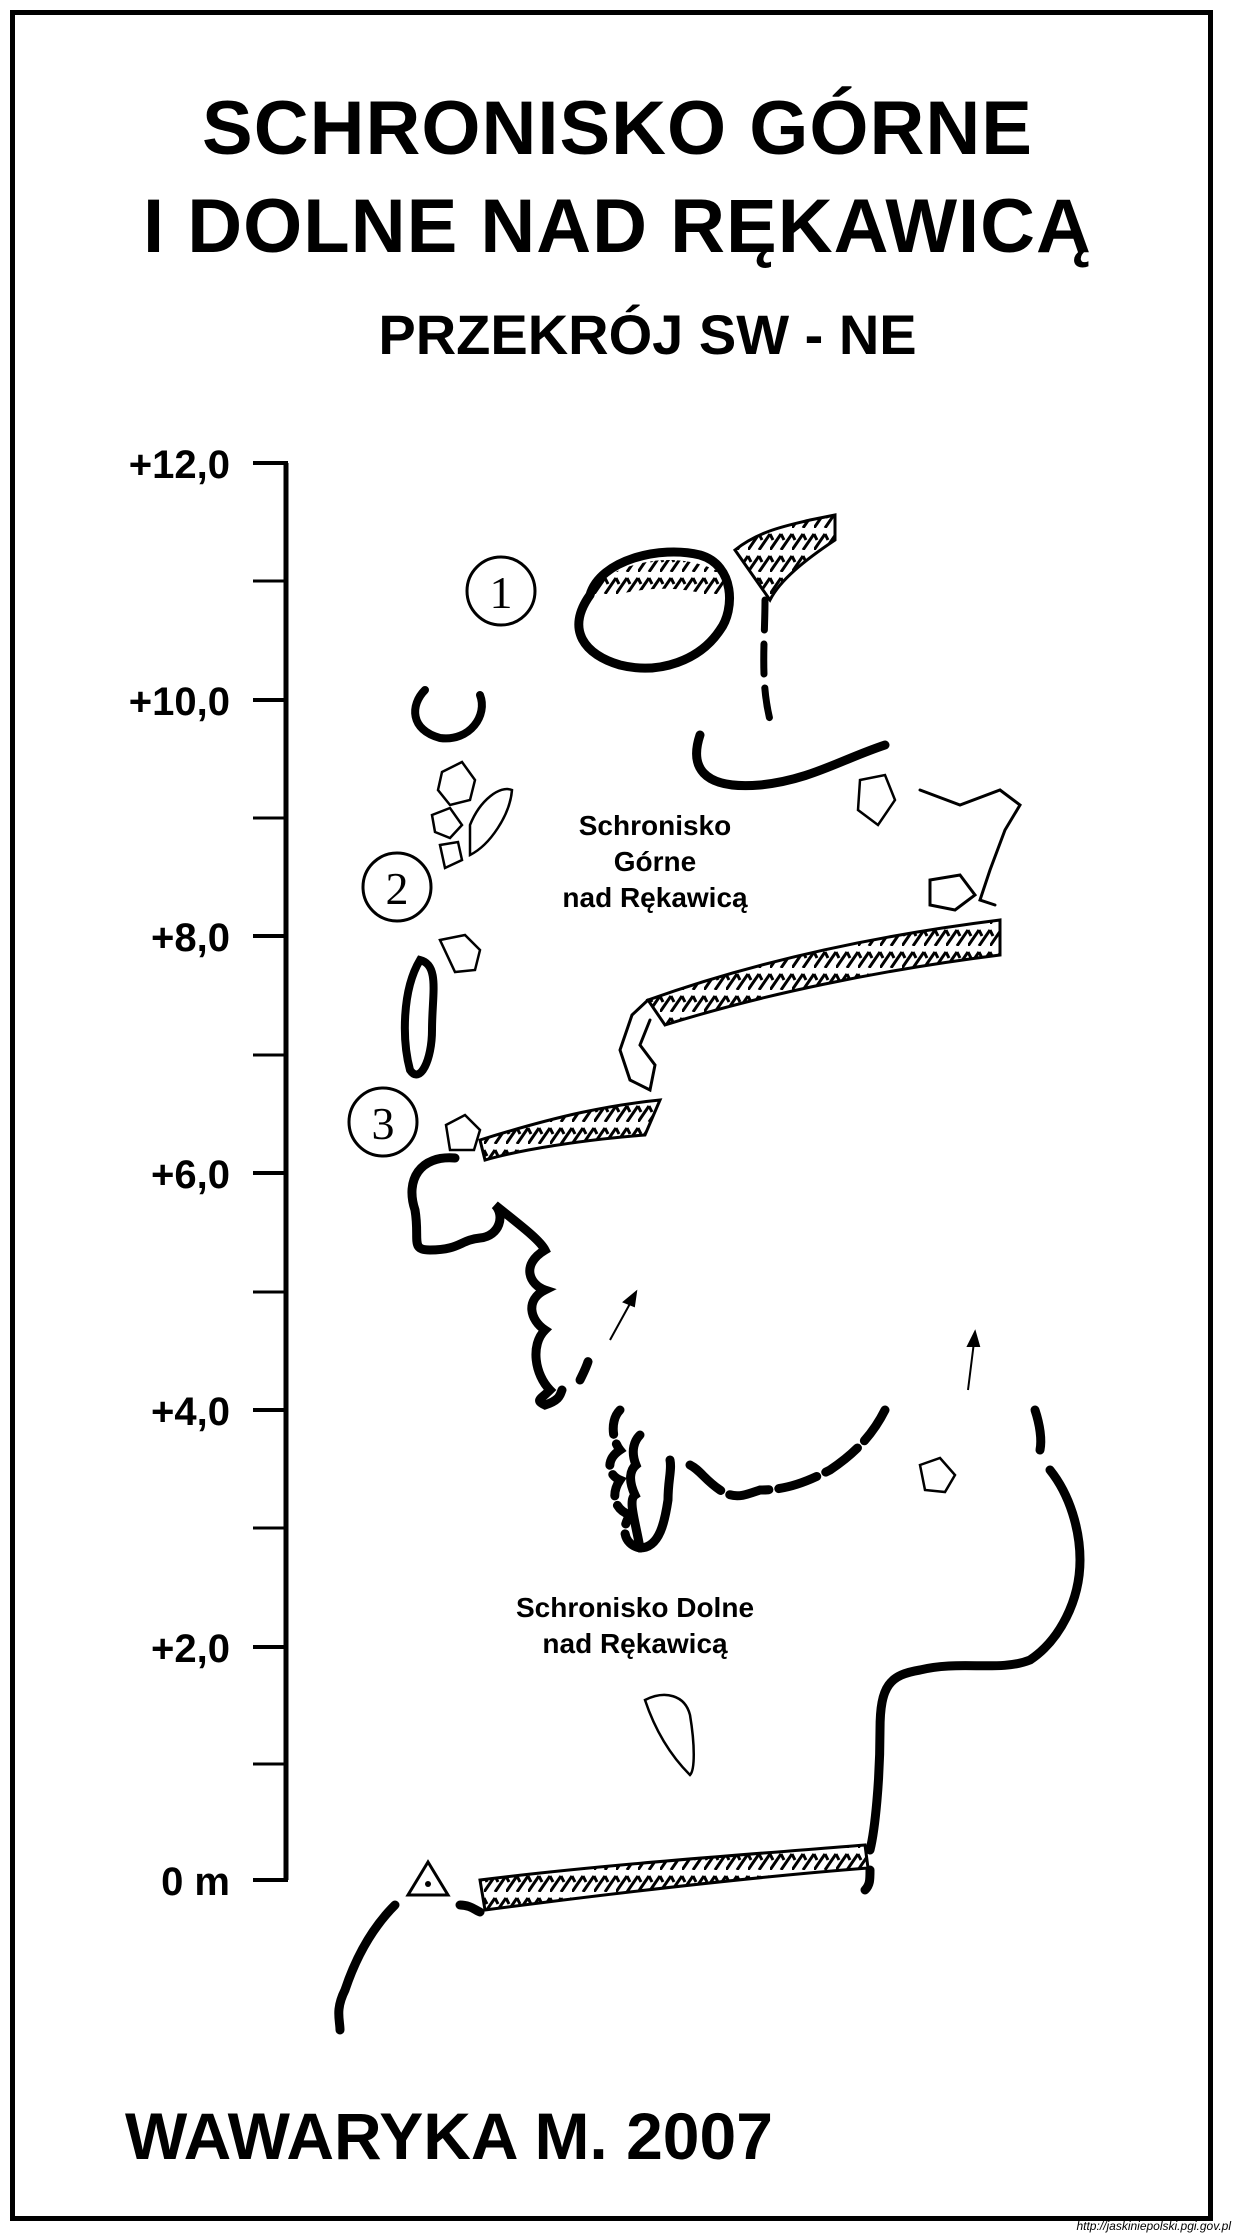  I want to click on scale-label-2: +2,0, so click(190, 1649).